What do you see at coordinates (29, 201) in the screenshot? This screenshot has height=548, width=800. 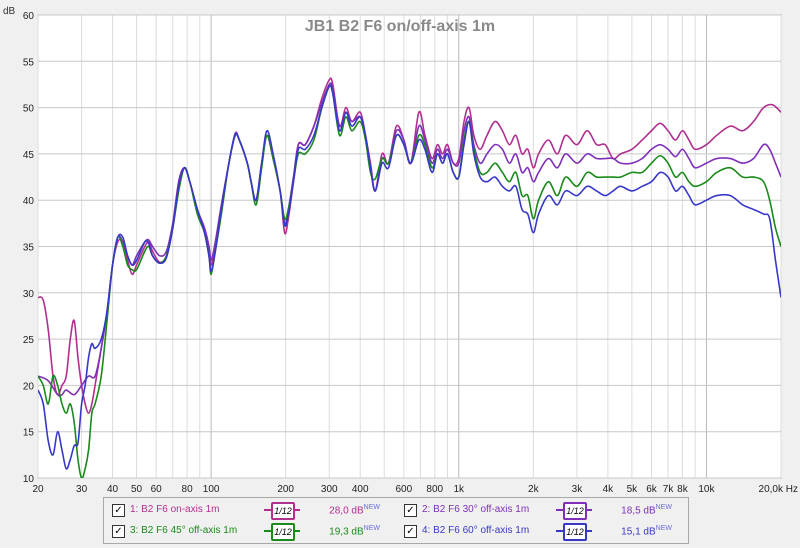 I see `y-tick-label: 40` at bounding box center [29, 201].